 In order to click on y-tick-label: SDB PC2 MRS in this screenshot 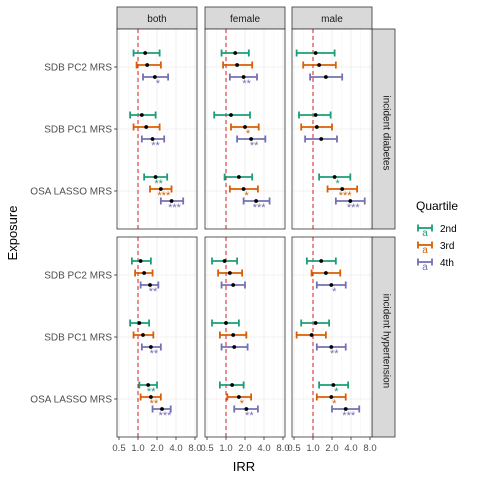, I will do `click(78, 276)`.